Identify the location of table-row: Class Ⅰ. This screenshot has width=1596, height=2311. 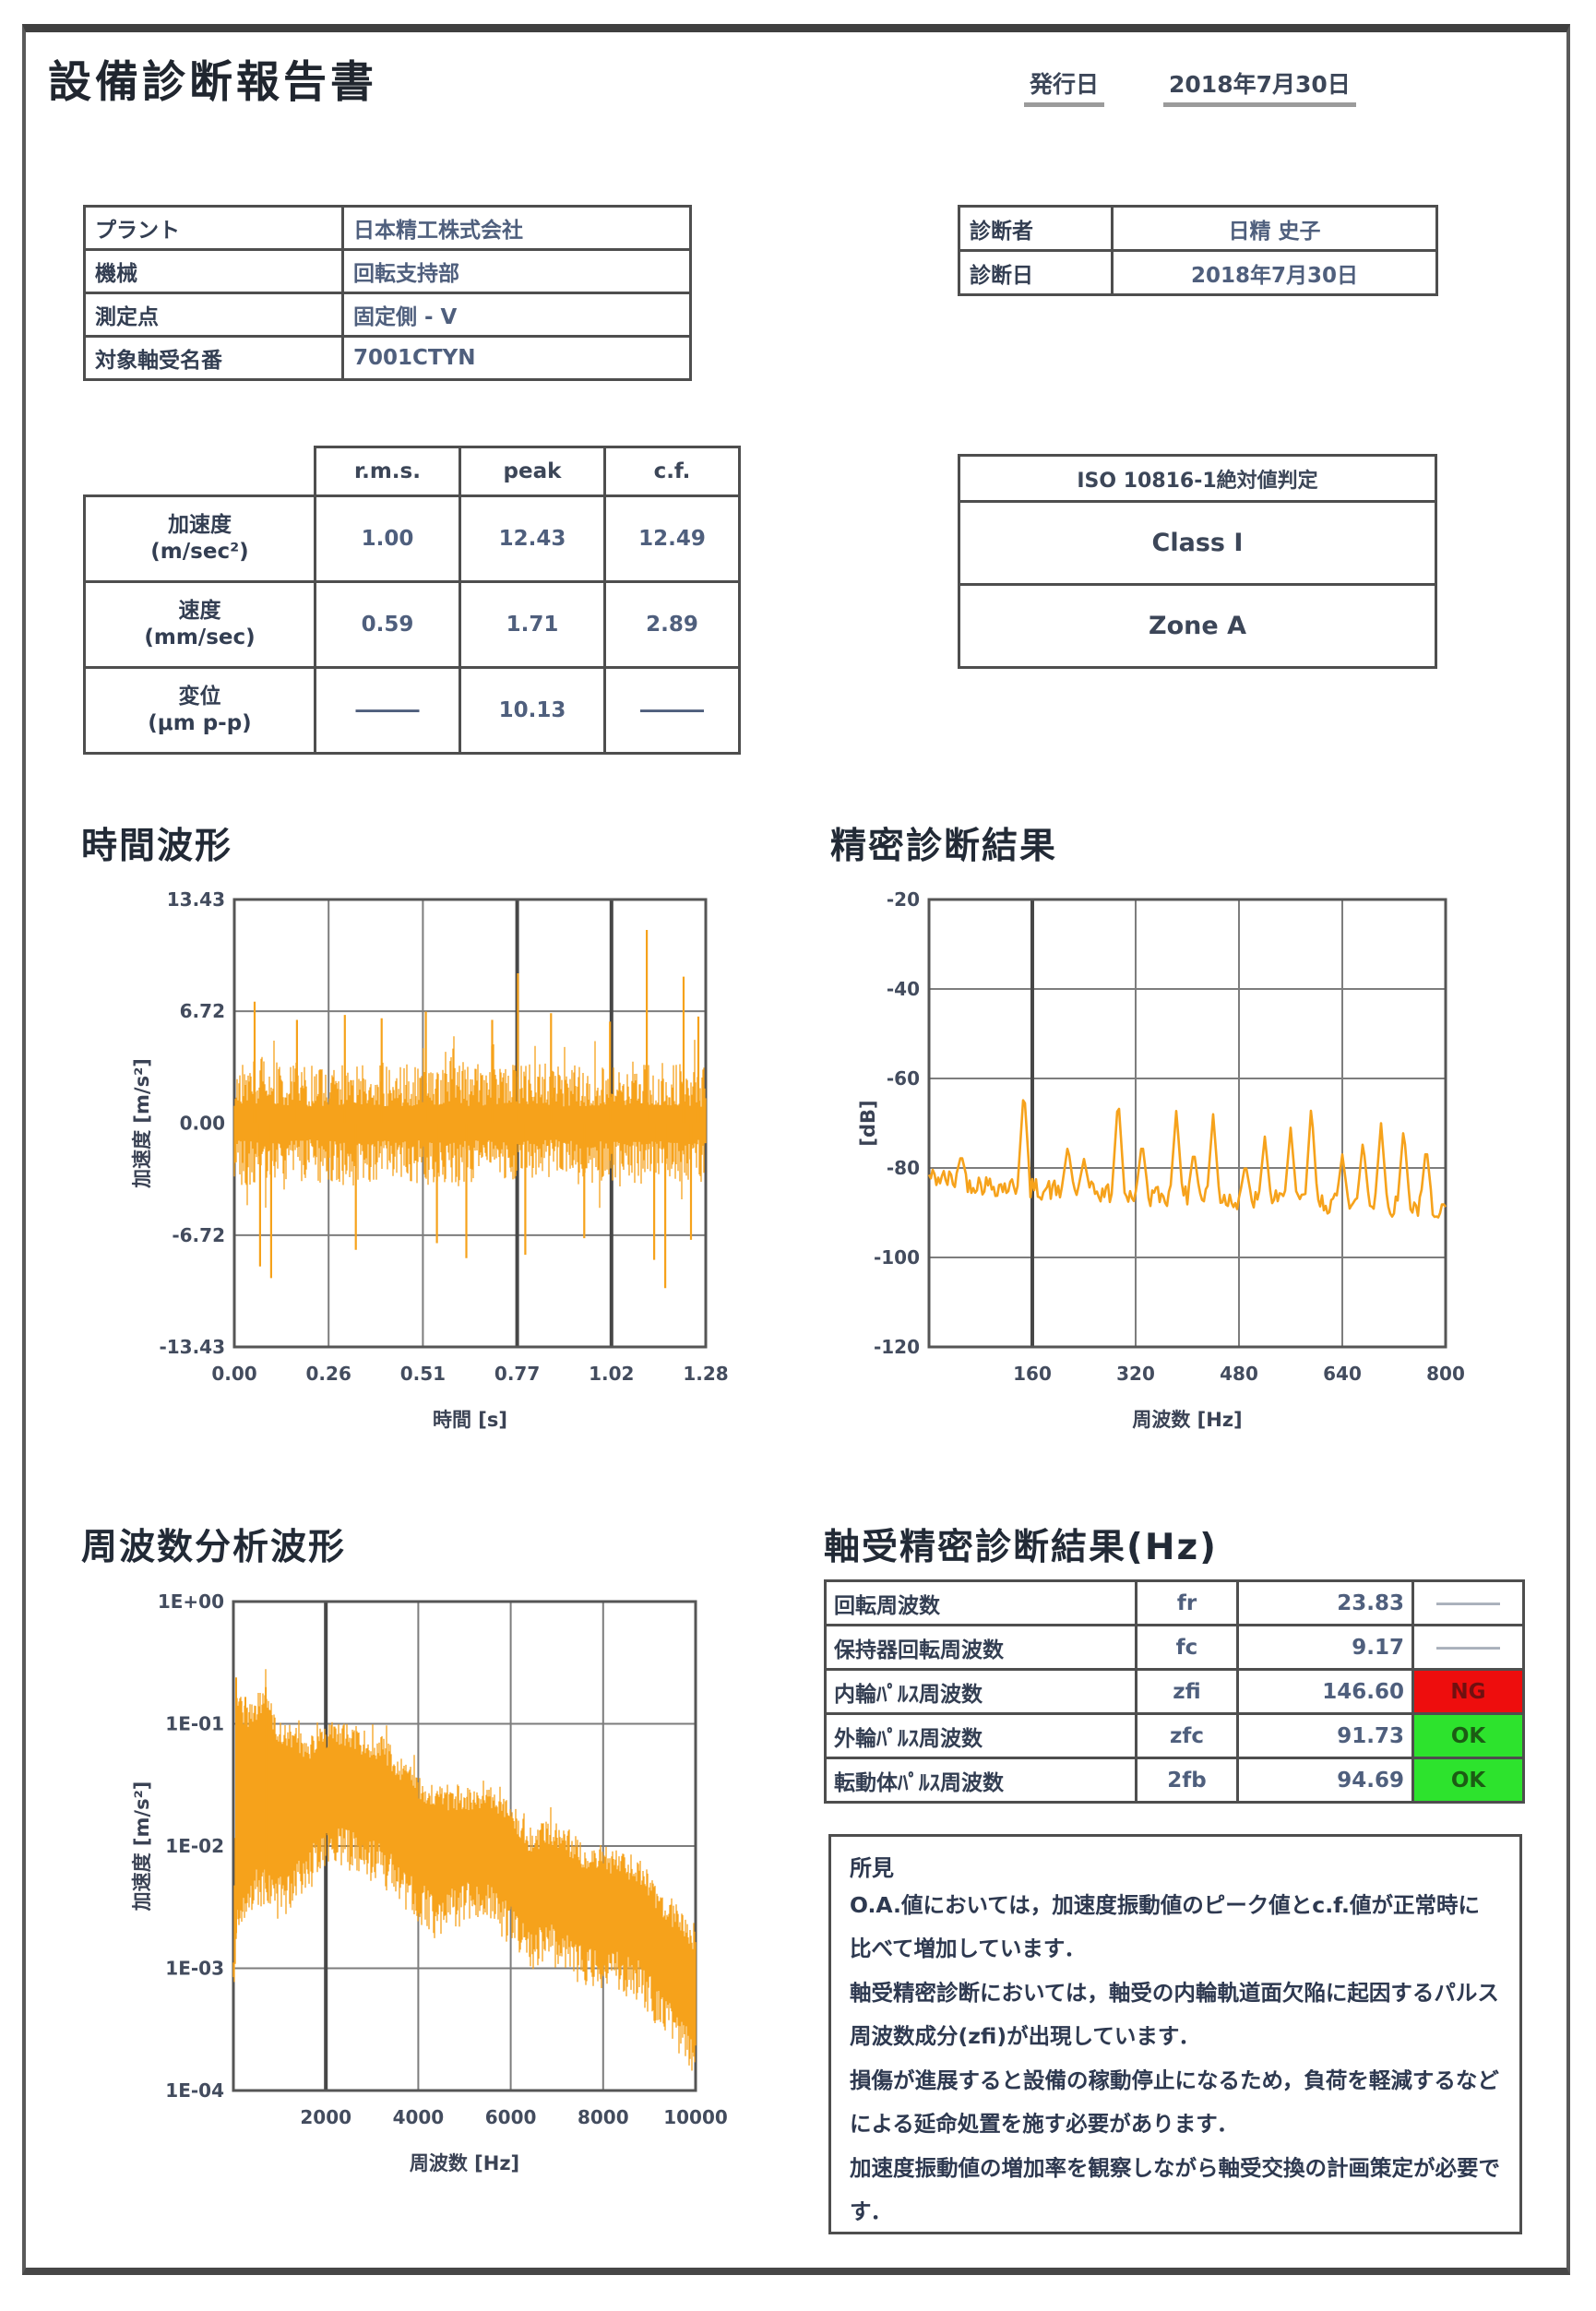
(1197, 543).